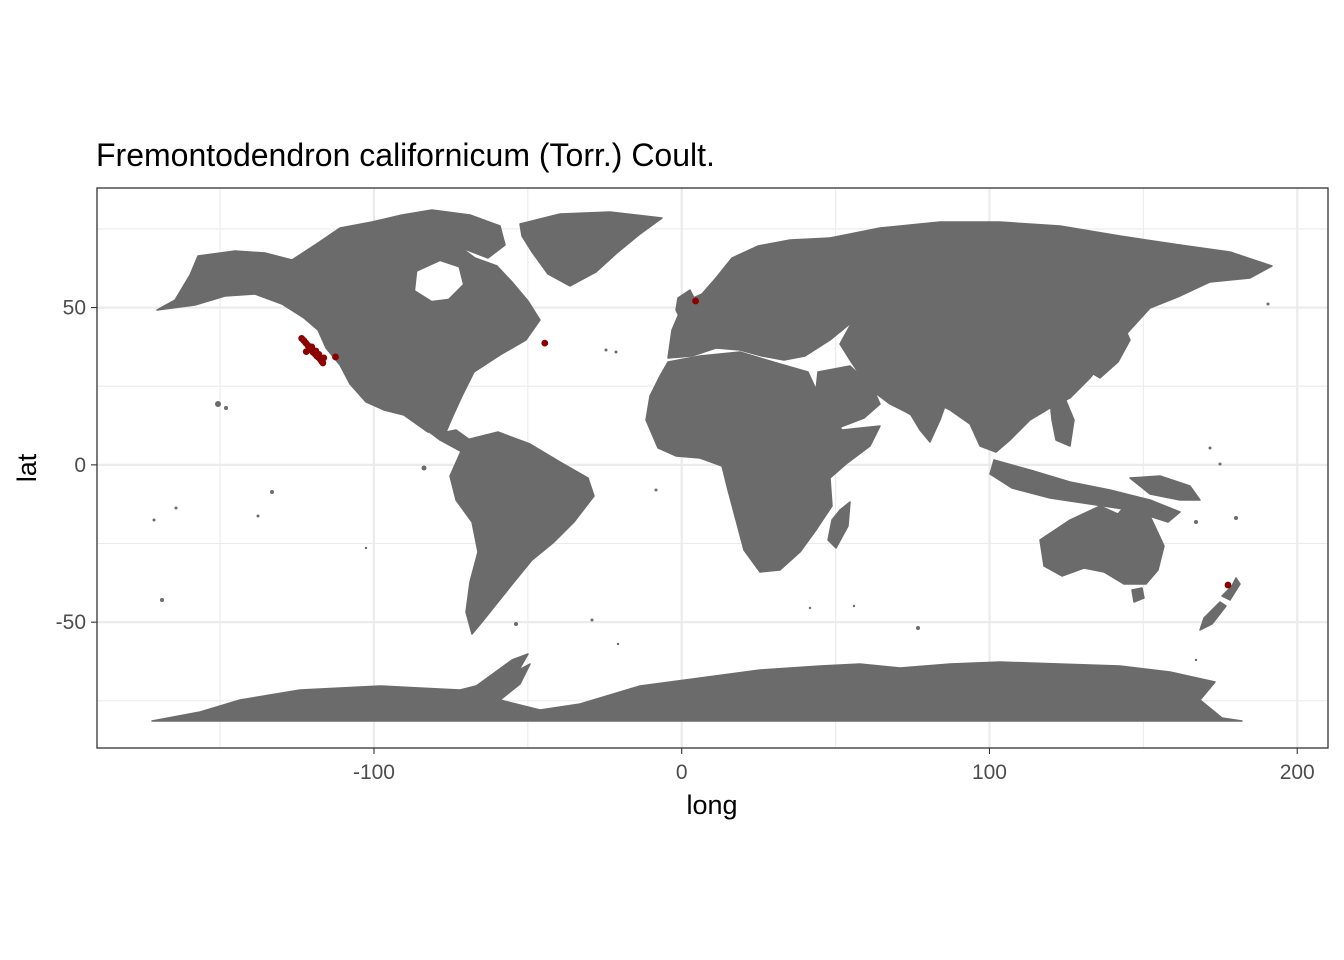  Describe the element at coordinates (1220, 604) in the screenshot. I see `new-zealand-landmass` at that location.